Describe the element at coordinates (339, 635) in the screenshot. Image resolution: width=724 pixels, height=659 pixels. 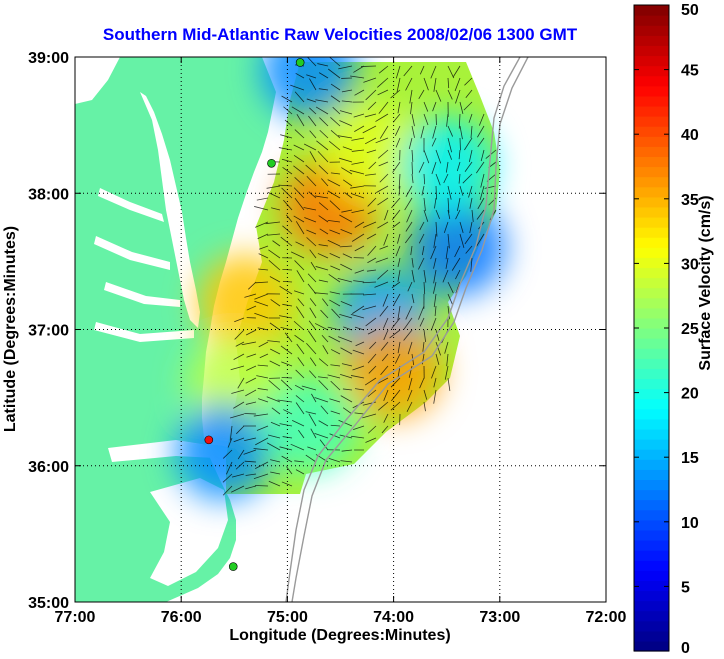
I see `x-axis-label: Longitude (Degrees:Minutes)` at that location.